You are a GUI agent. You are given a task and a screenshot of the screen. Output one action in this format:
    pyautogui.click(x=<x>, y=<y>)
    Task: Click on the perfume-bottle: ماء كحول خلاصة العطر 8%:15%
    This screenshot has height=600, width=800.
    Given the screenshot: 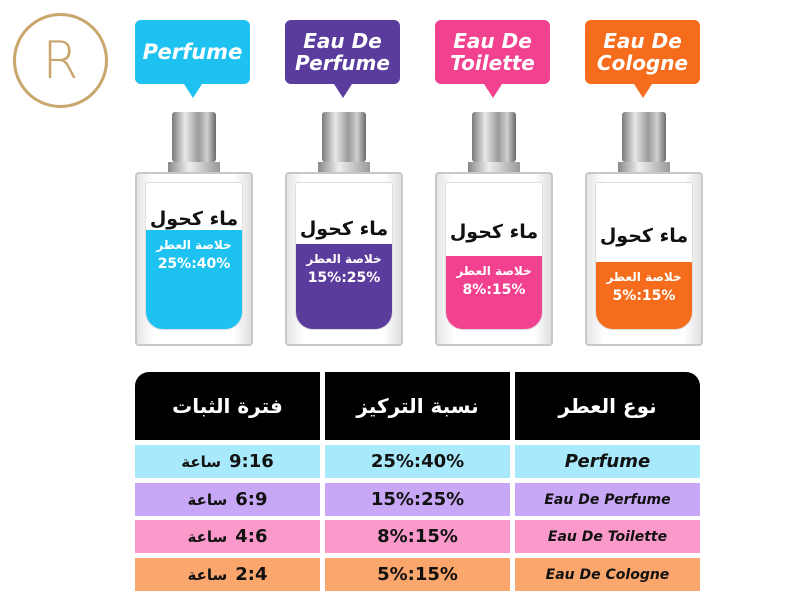 What is the action you would take?
    pyautogui.click(x=494, y=229)
    